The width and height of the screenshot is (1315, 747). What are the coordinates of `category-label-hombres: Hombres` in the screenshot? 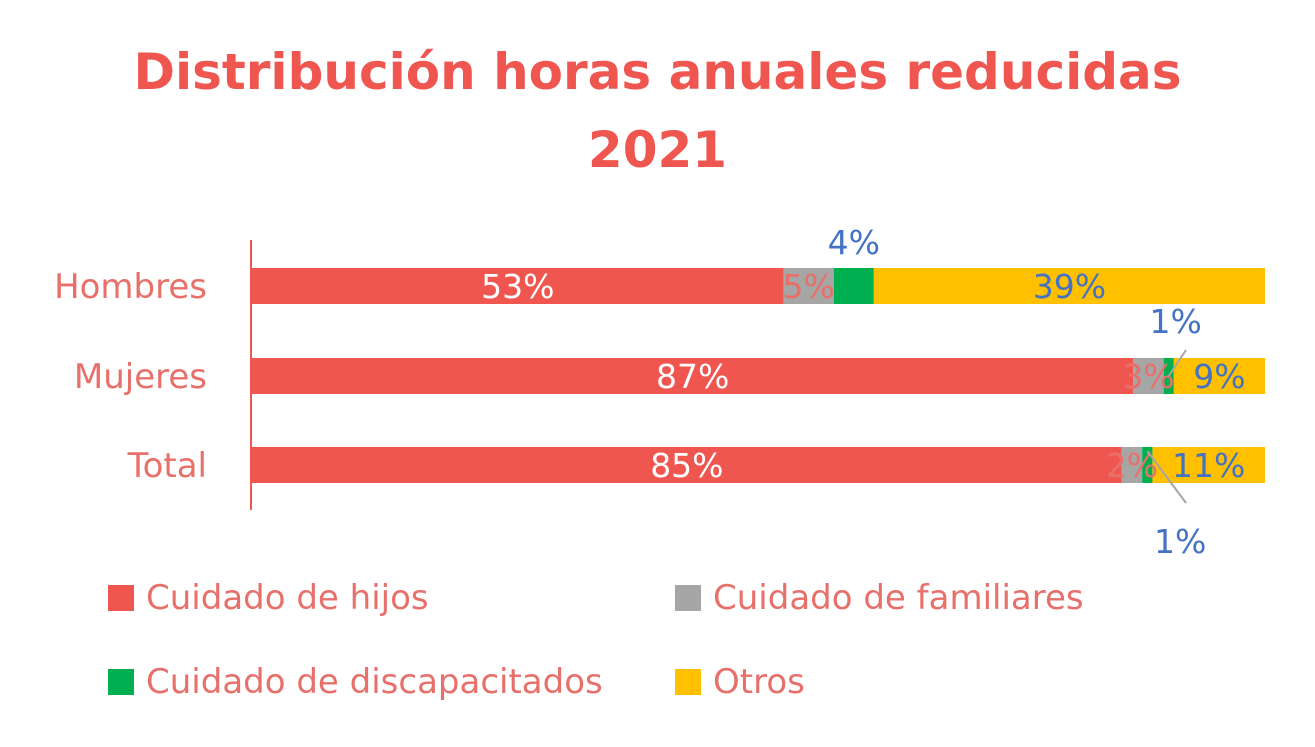 It's located at (130, 287).